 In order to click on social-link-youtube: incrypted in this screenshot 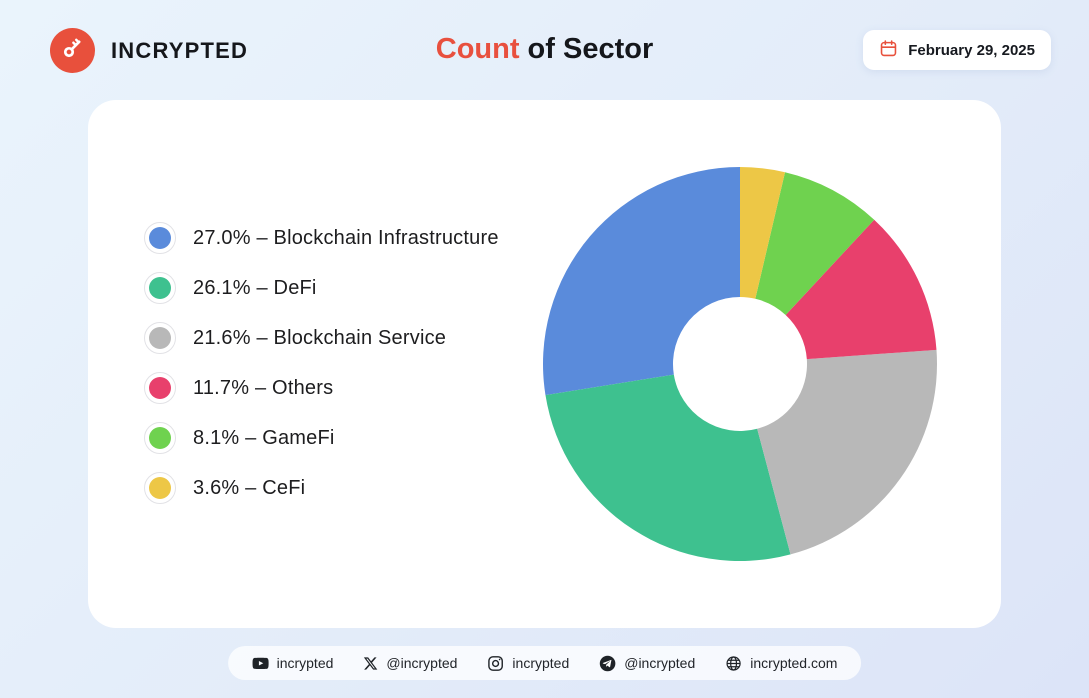, I will do `click(293, 663)`.